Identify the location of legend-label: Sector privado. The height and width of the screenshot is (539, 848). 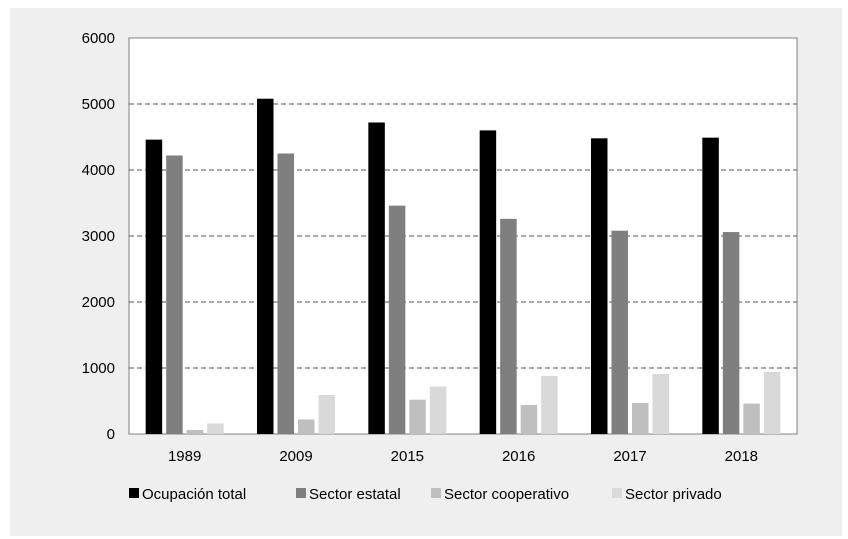
(673, 494).